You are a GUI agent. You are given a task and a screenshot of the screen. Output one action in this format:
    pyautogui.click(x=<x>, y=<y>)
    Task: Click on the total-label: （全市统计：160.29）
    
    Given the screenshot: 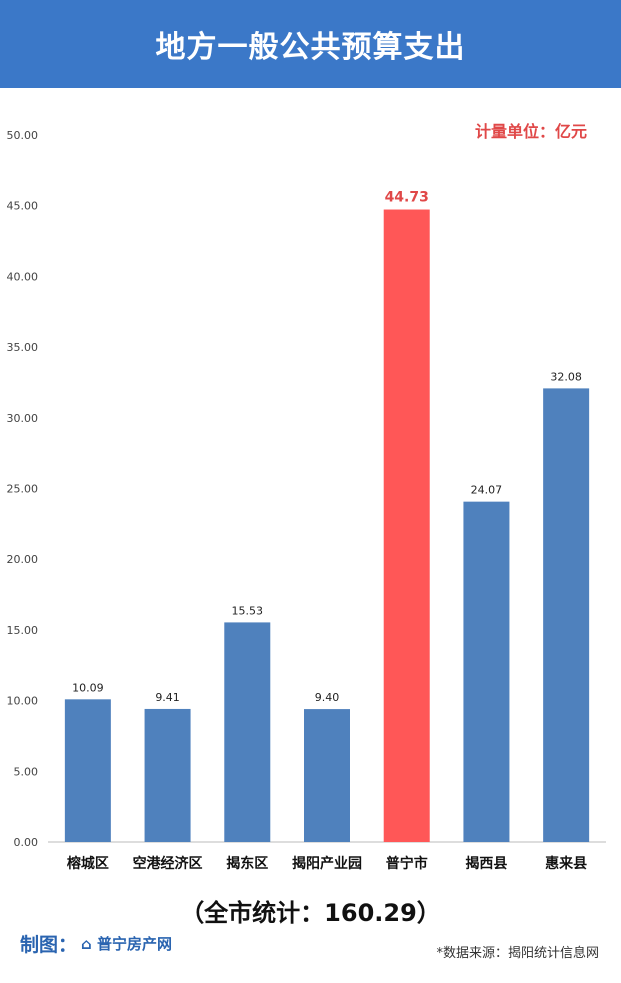 What is the action you would take?
    pyautogui.click(x=310, y=913)
    